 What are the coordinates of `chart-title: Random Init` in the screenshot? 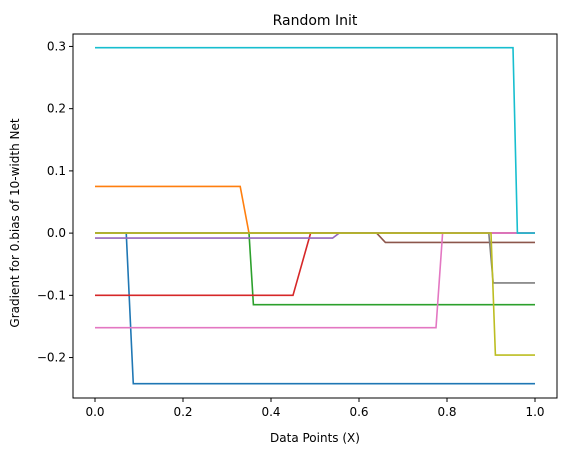 It's located at (315, 21).